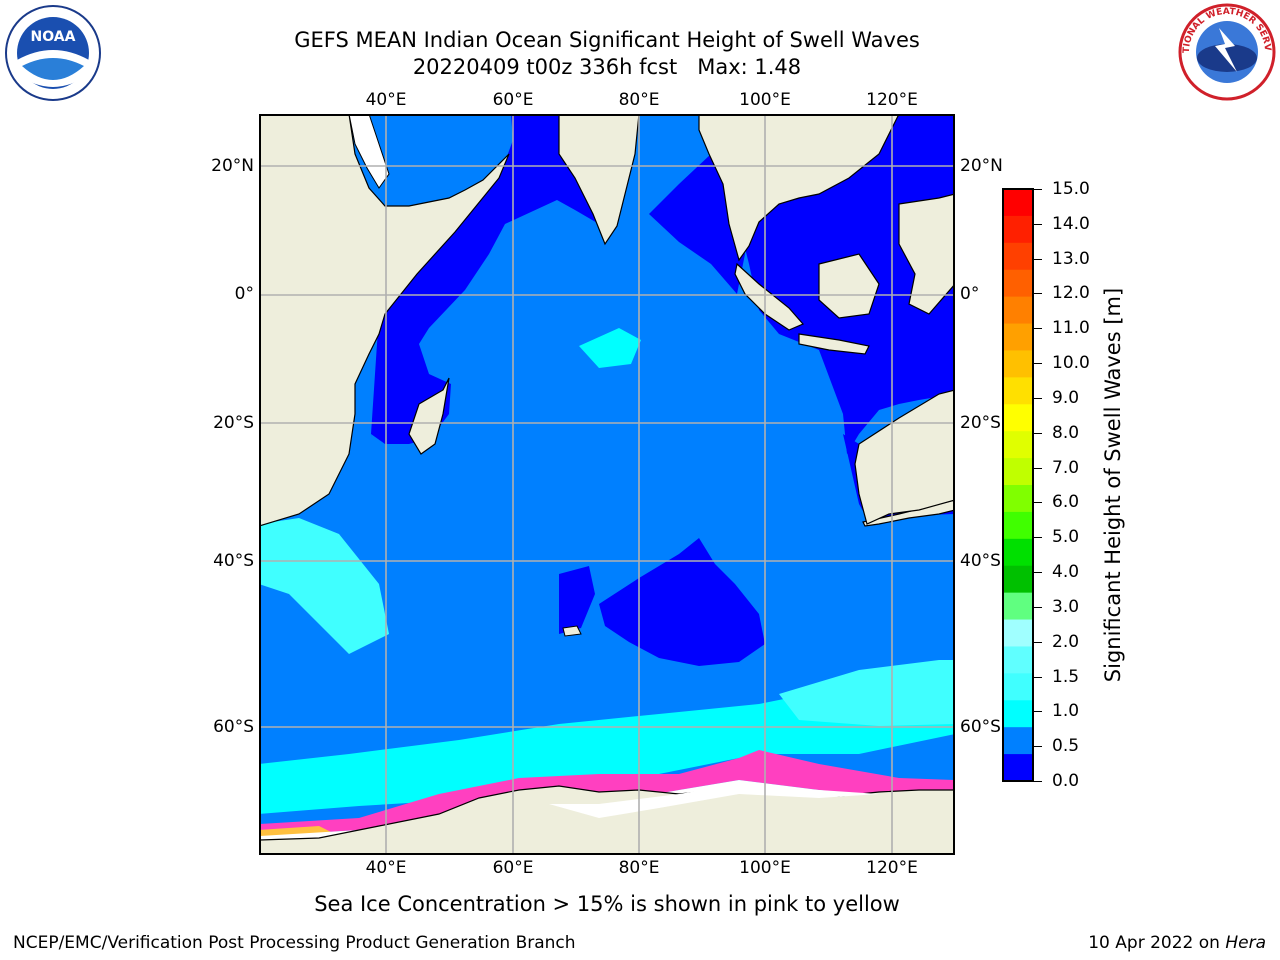 This screenshot has width=1280, height=960. I want to click on colorbar-tick-label: 6.0, so click(1066, 502).